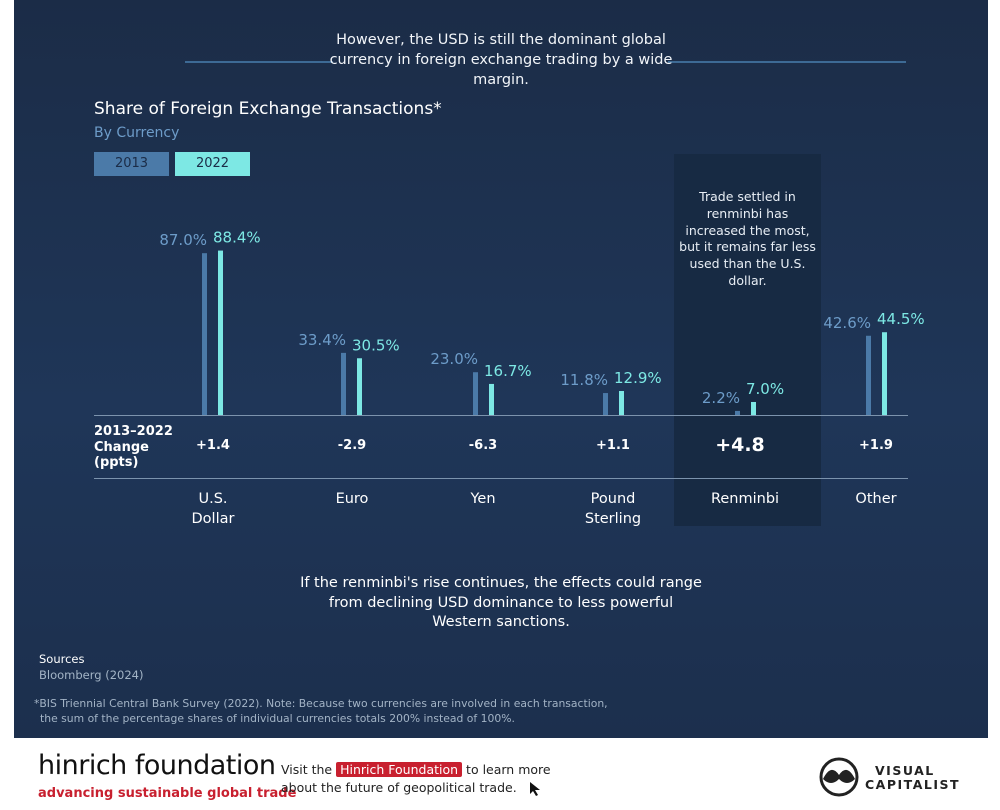 The image size is (1000, 810). Describe the element at coordinates (483, 445) in the screenshot. I see `change-yen: -6.3` at that location.